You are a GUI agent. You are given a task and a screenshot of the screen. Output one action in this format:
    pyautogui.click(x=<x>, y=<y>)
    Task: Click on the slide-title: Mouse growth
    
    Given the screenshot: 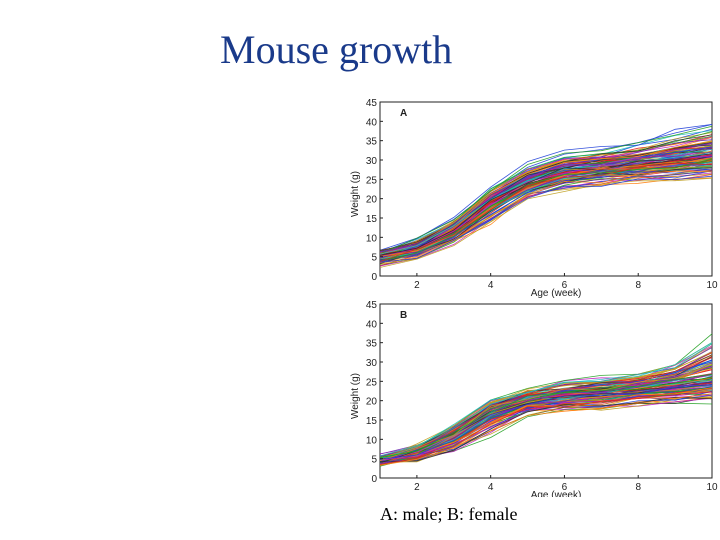 What is the action you would take?
    pyautogui.click(x=336, y=49)
    